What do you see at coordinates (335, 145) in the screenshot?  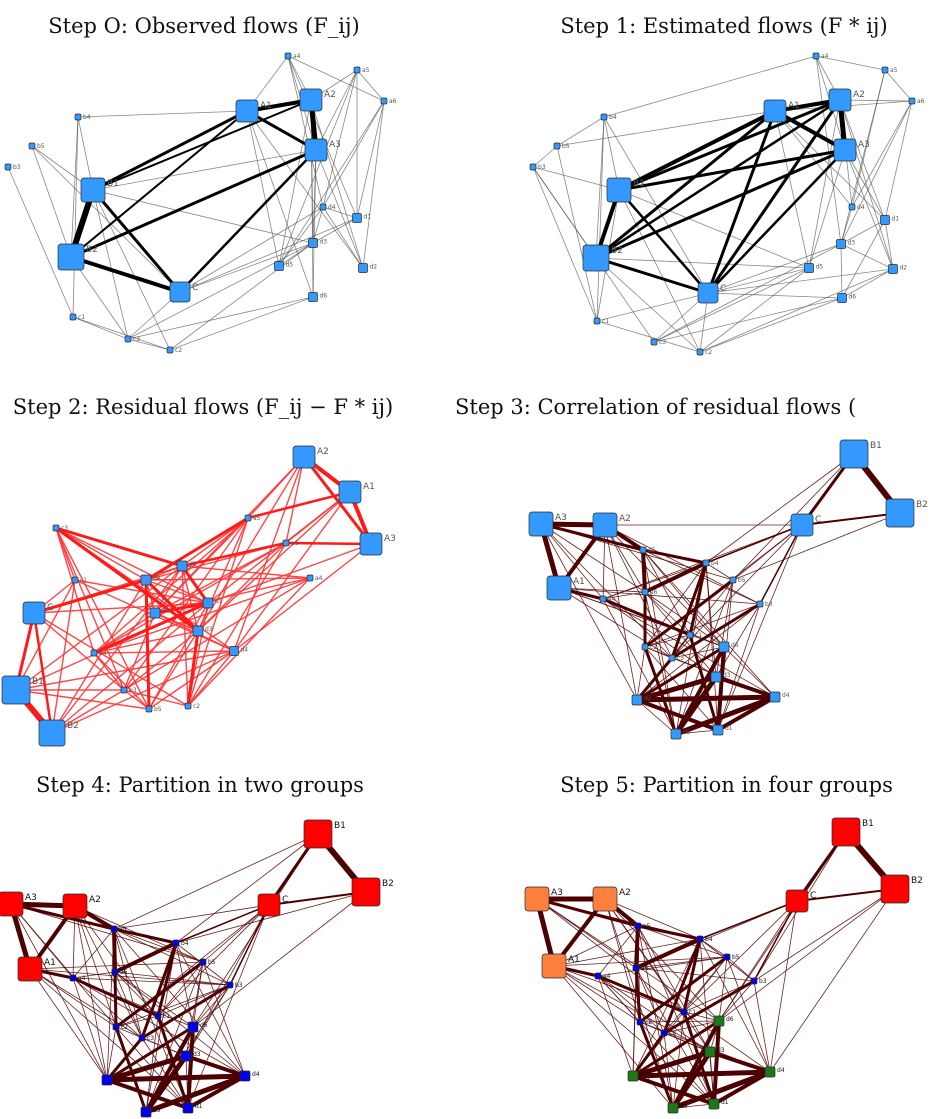 I see `node-label-A3: A3` at bounding box center [335, 145].